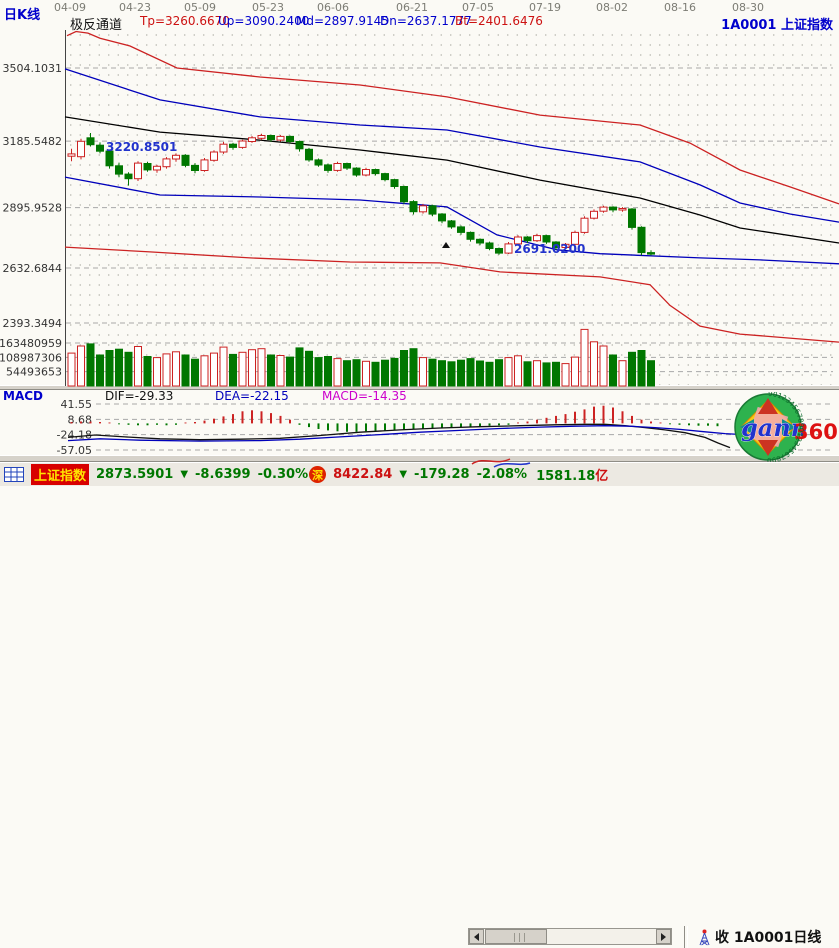 The width and height of the screenshot is (839, 948). What do you see at coordinates (74, 450) in the screenshot?
I see `macd-axis-label: -57.05` at bounding box center [74, 450].